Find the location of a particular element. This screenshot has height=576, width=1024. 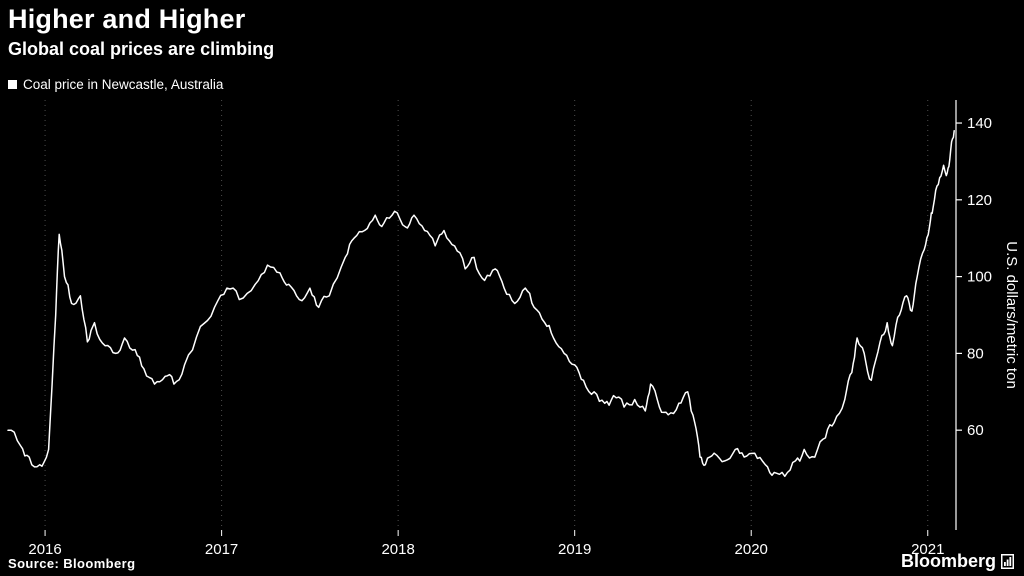

chart-legend: Coal price in Newcastle, Australia is located at coordinates (115, 84).